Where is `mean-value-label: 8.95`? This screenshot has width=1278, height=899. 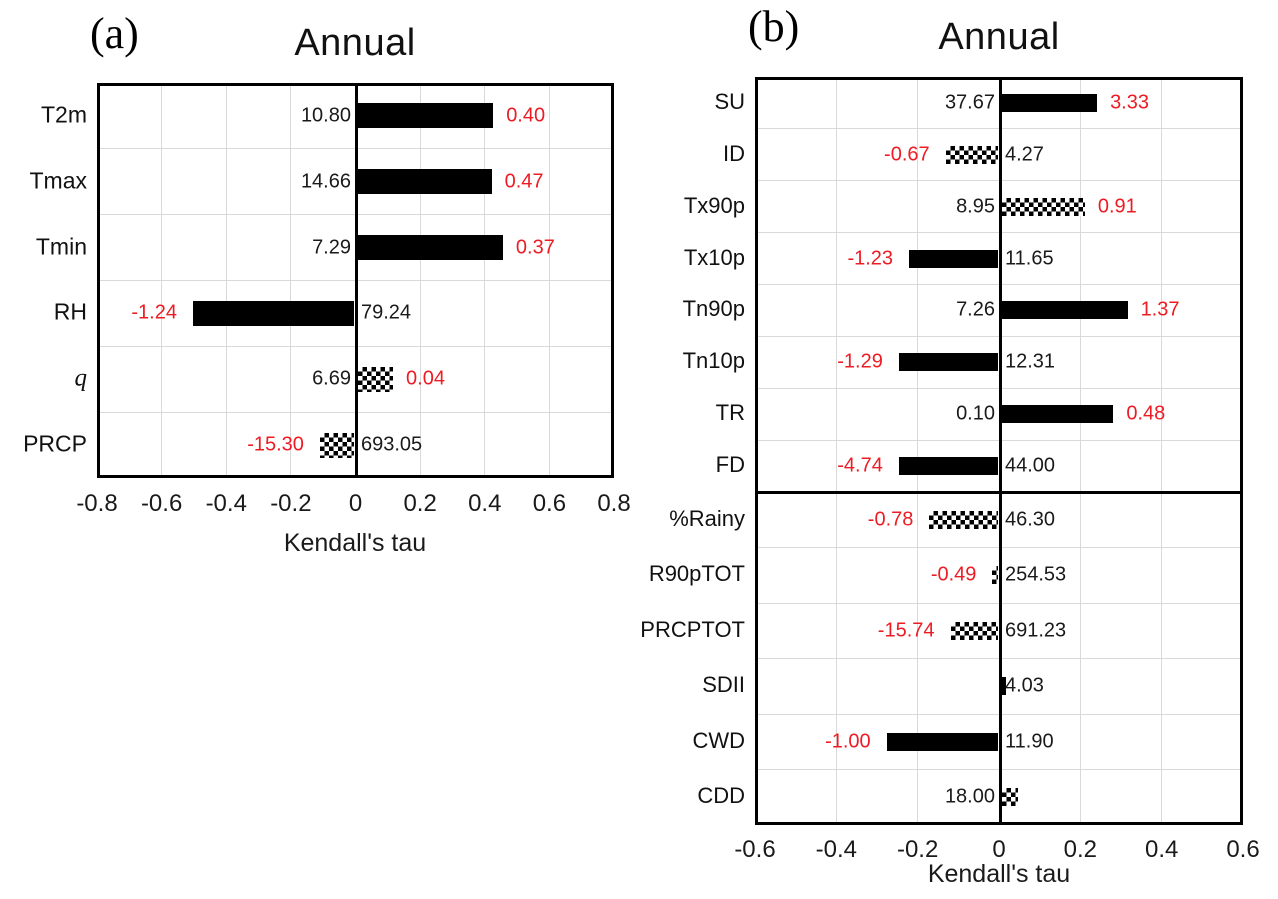 mean-value-label: 8.95 is located at coordinates (975, 206).